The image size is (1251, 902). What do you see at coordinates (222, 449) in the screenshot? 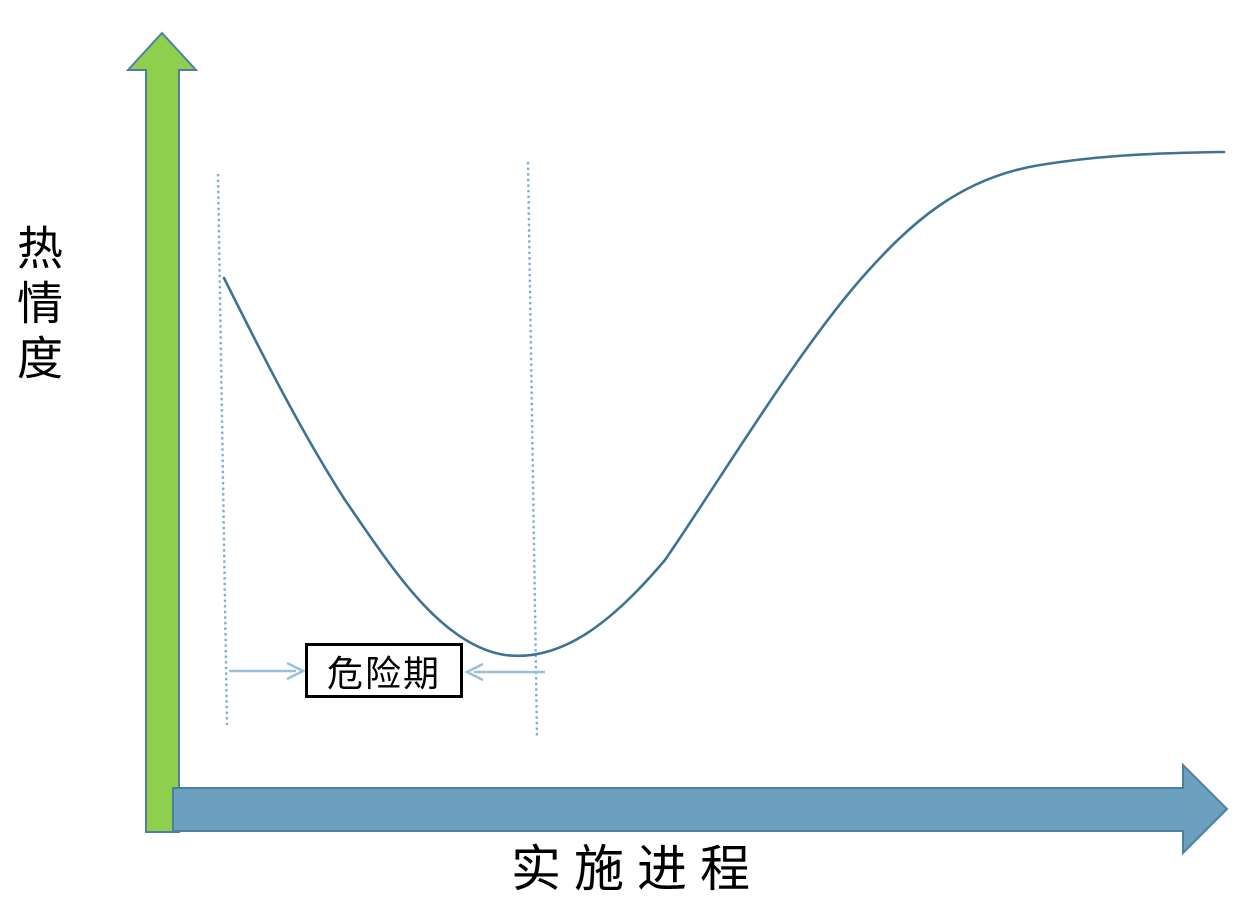
I see `danger-period-start-guide` at bounding box center [222, 449].